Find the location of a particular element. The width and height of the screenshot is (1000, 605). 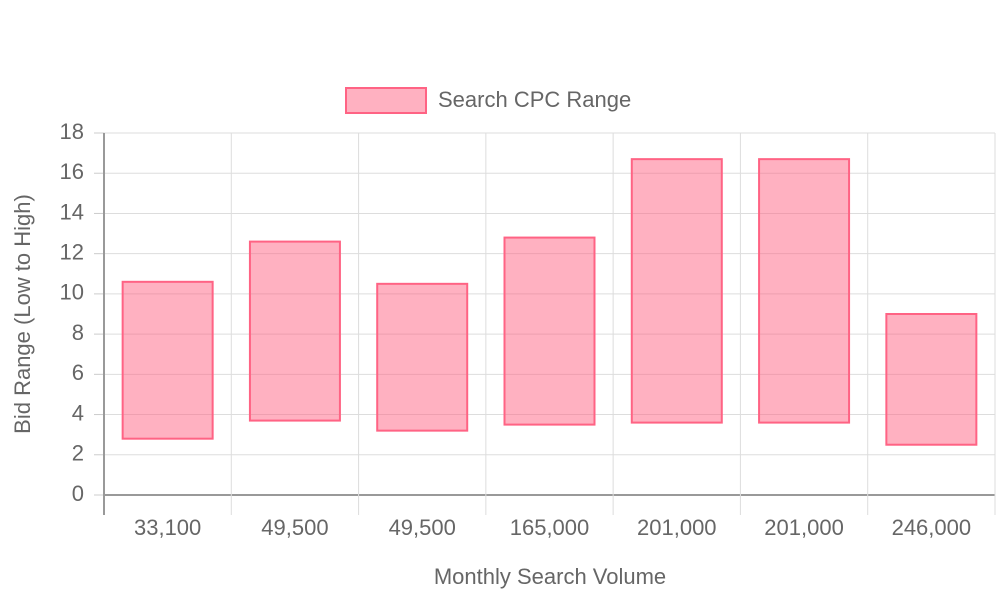

y-tick-label: 2 is located at coordinates (78, 453).